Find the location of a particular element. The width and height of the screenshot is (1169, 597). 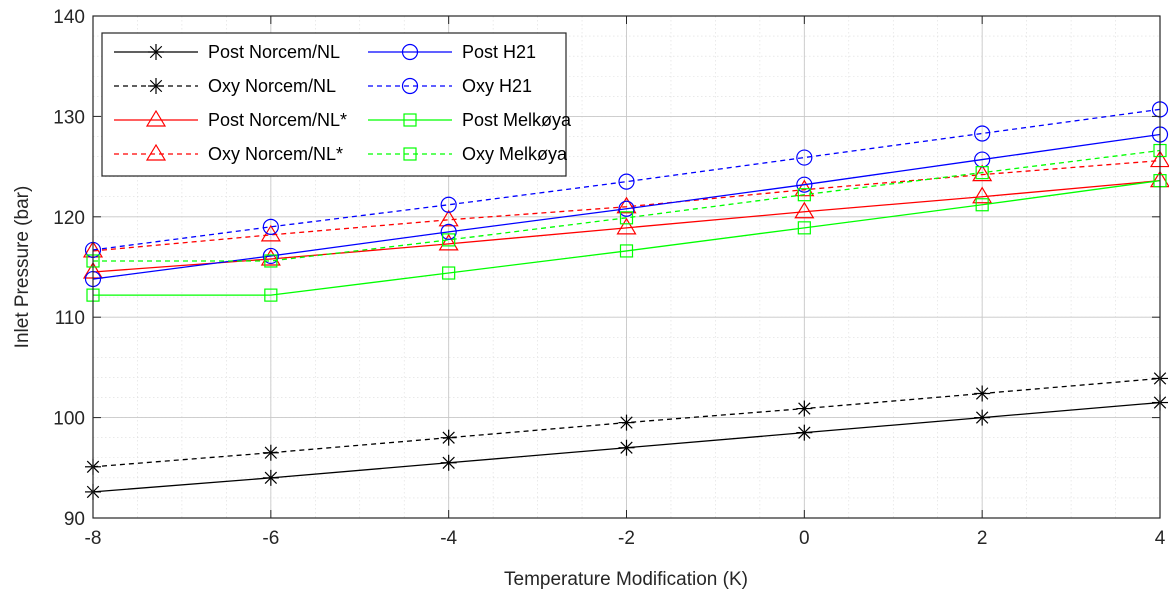

legend-item: Post H21 is located at coordinates (452, 52).